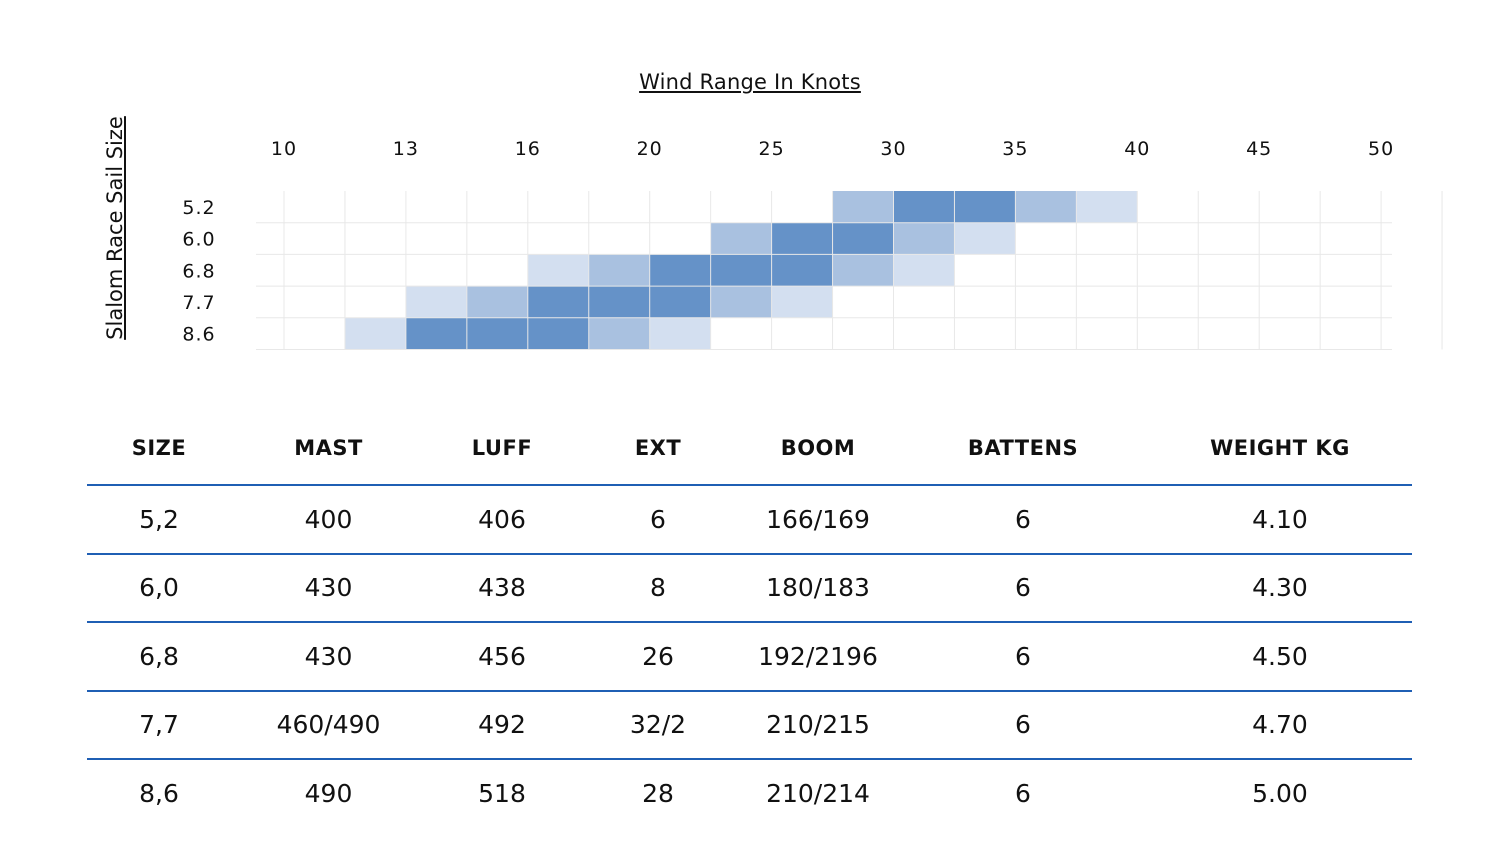 This screenshot has width=1500, height=861. Describe the element at coordinates (528, 149) in the screenshot. I see `x-tick-label: 16` at that location.